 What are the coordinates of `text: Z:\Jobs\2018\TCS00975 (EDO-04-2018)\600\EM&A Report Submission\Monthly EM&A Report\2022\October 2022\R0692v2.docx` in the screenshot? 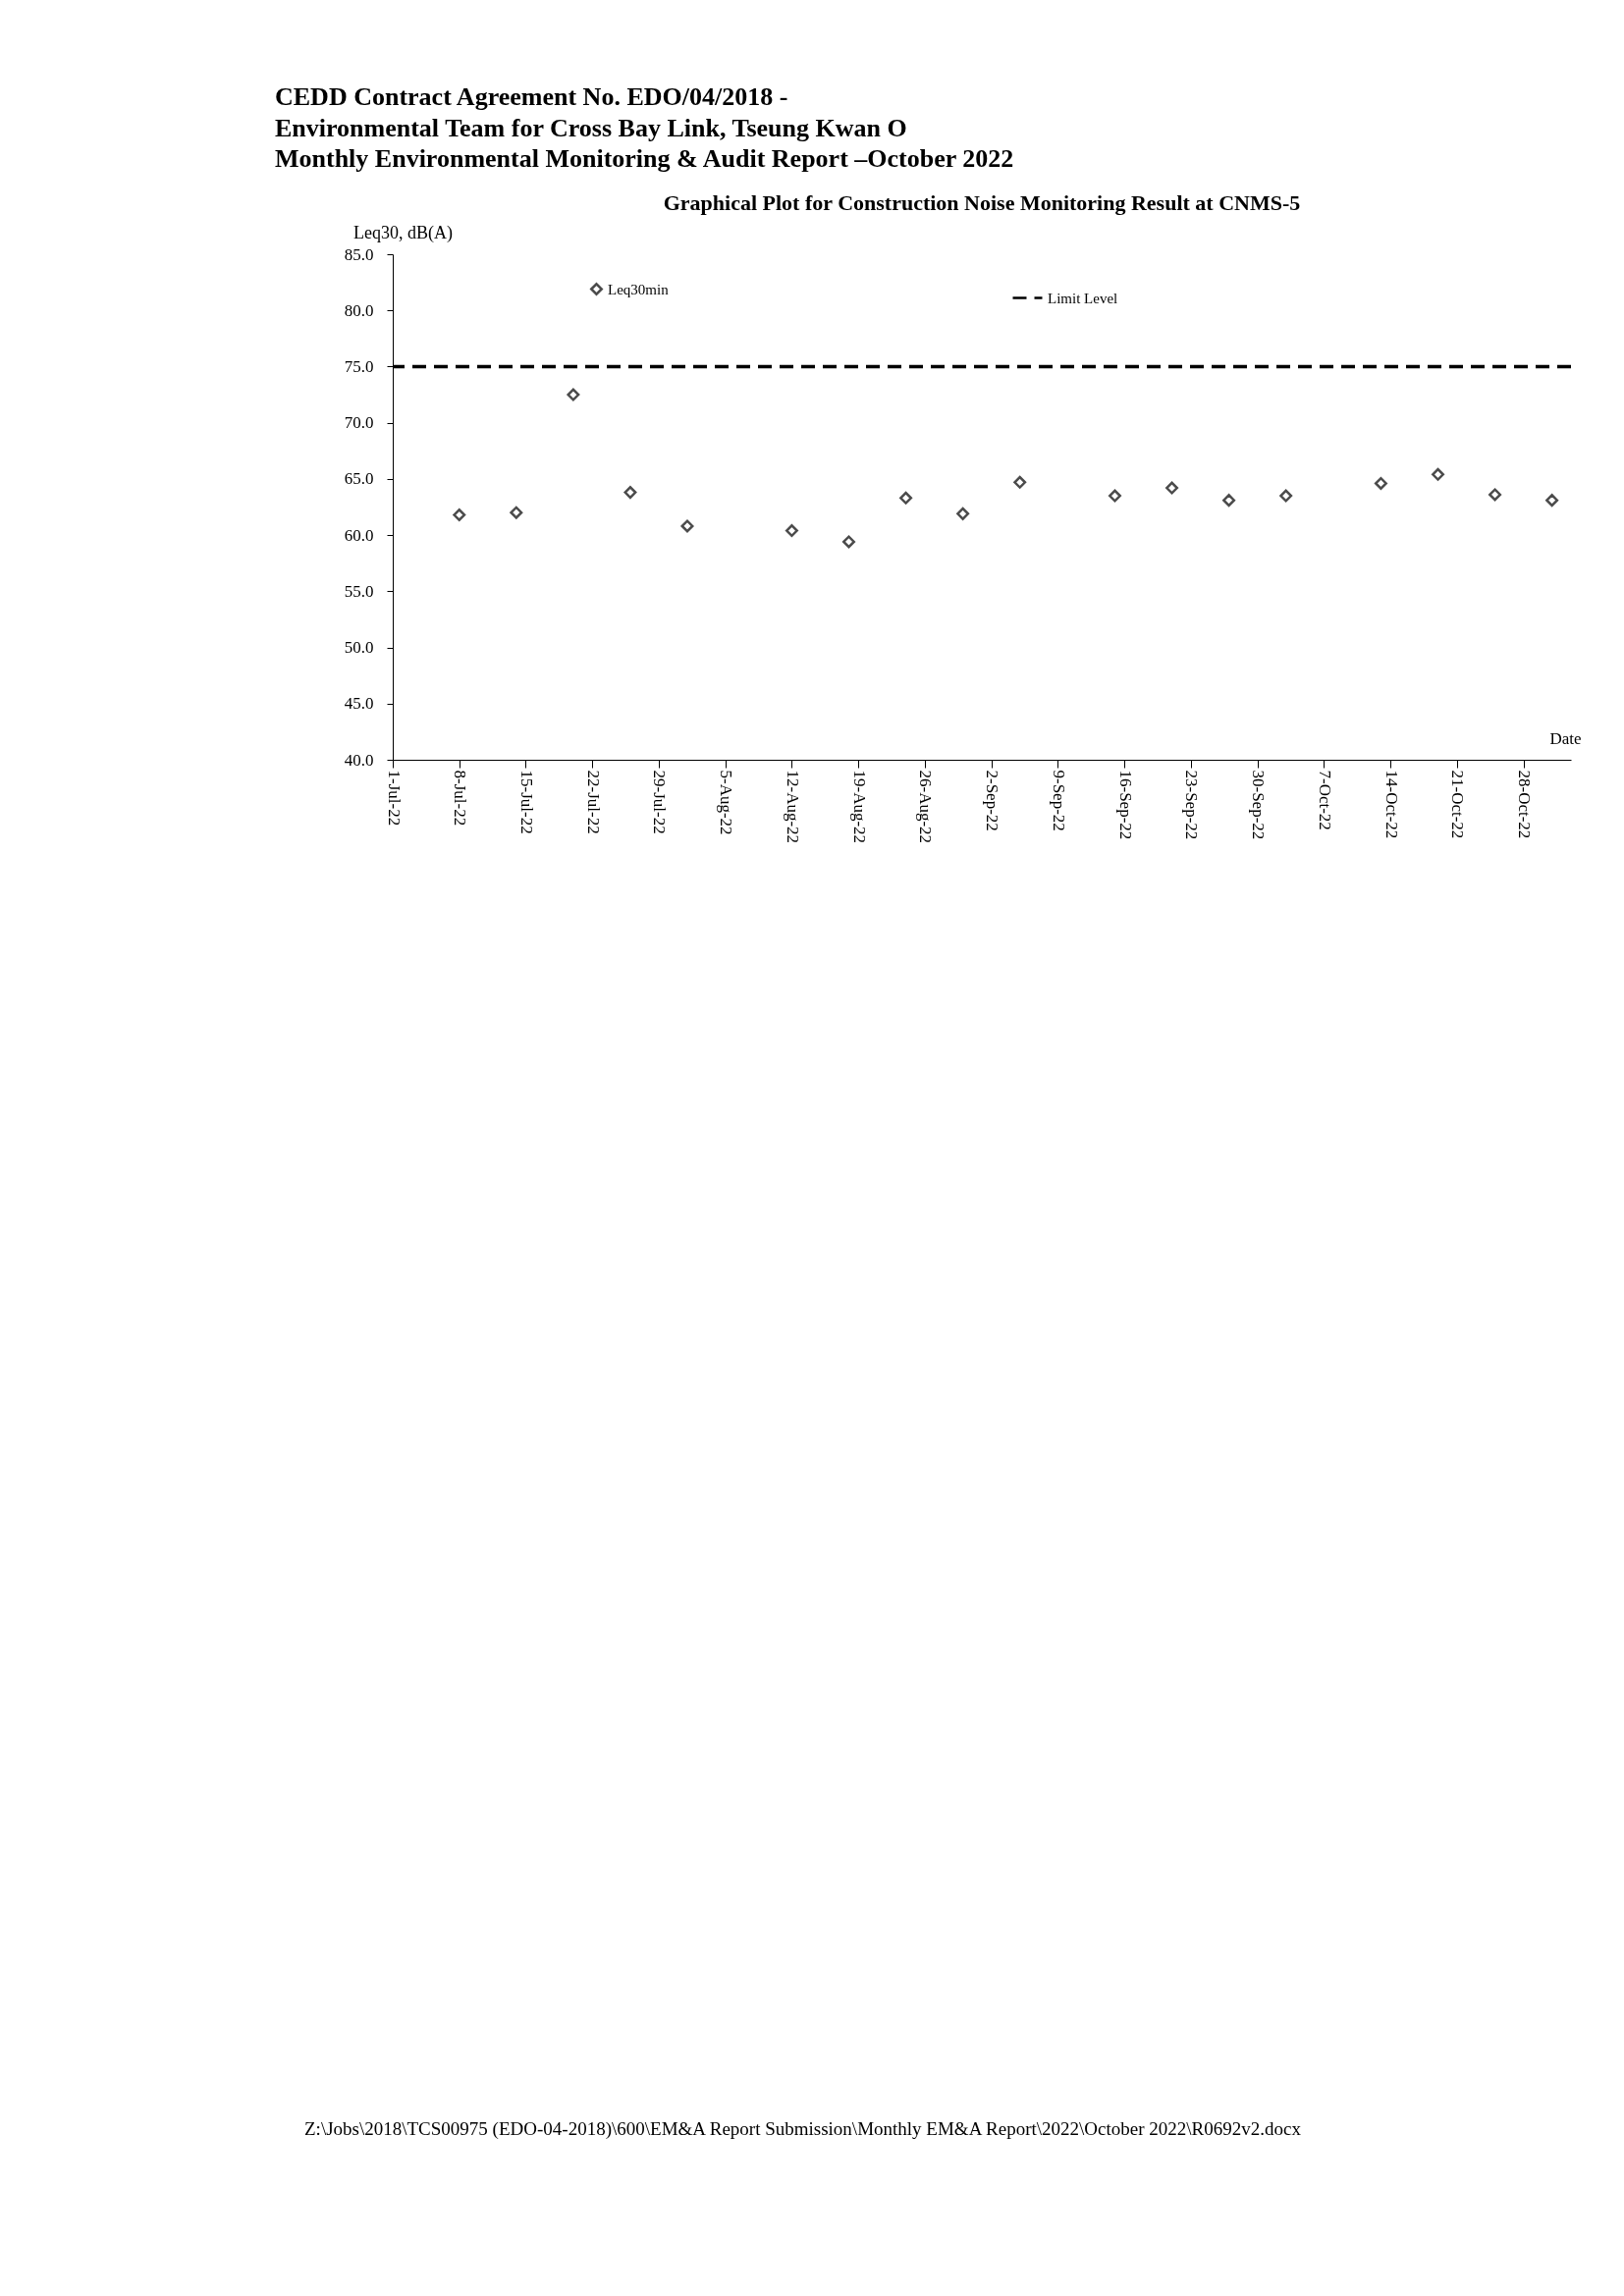 It's located at (803, 2129).